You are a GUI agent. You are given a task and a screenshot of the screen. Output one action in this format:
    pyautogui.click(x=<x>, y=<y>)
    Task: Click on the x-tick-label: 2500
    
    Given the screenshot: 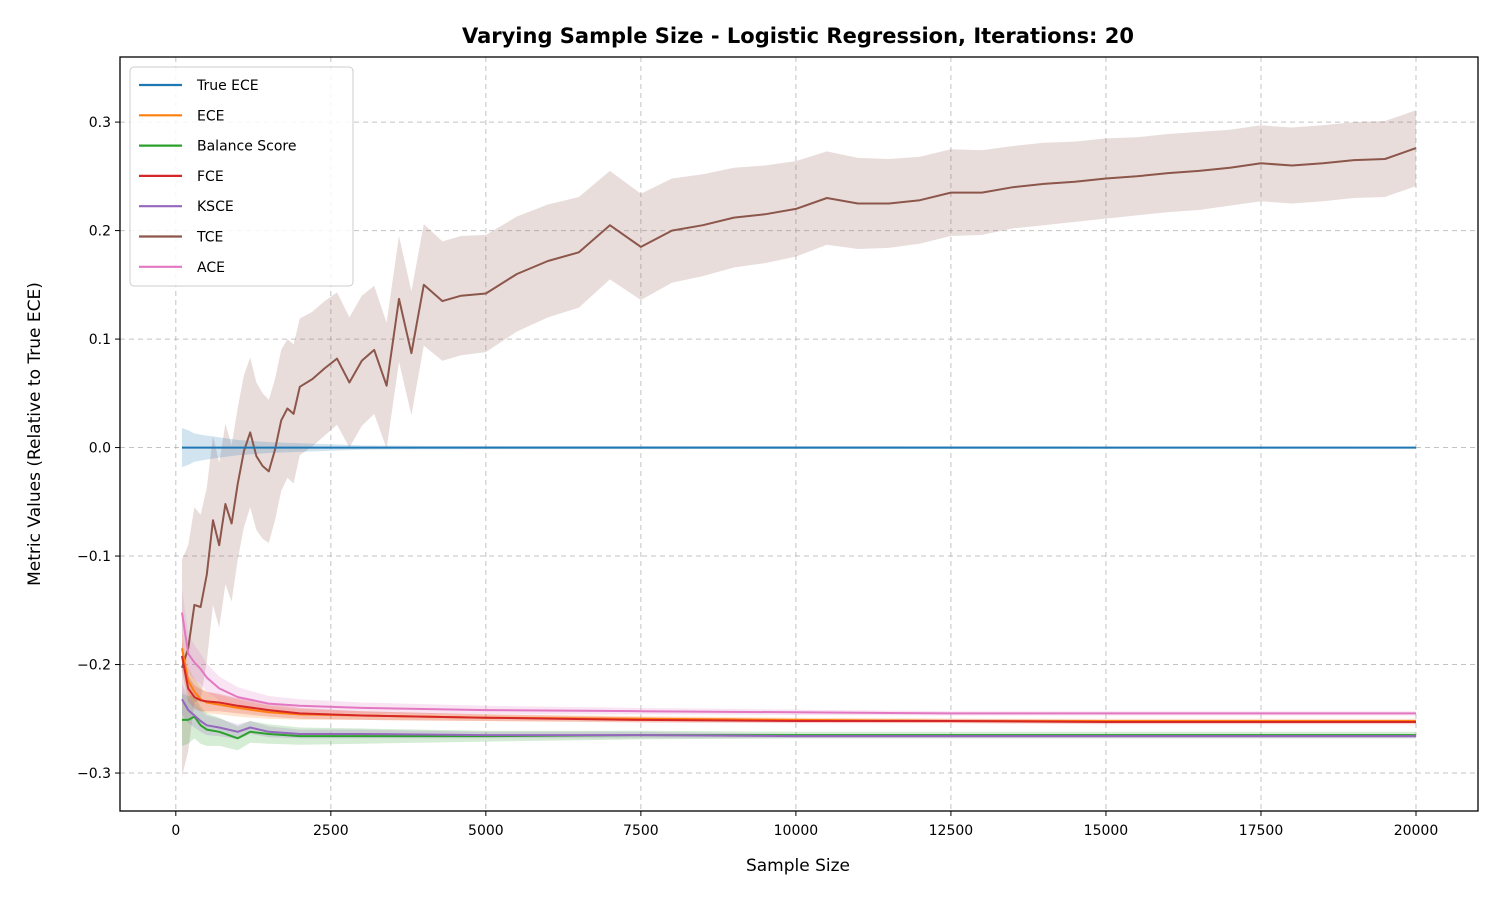 What is the action you would take?
    pyautogui.click(x=331, y=831)
    